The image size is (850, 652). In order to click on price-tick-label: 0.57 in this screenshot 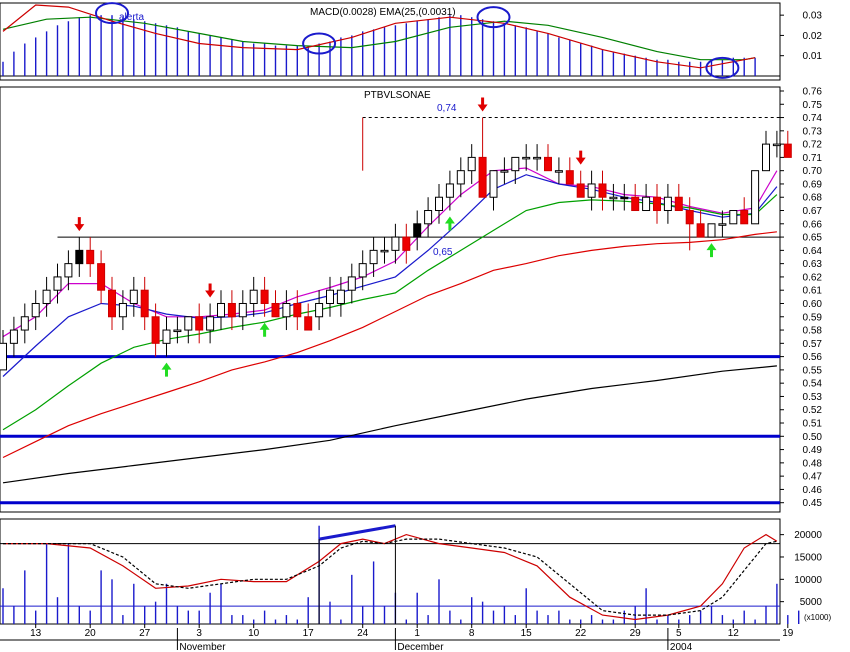, I will do `click(813, 344)`.